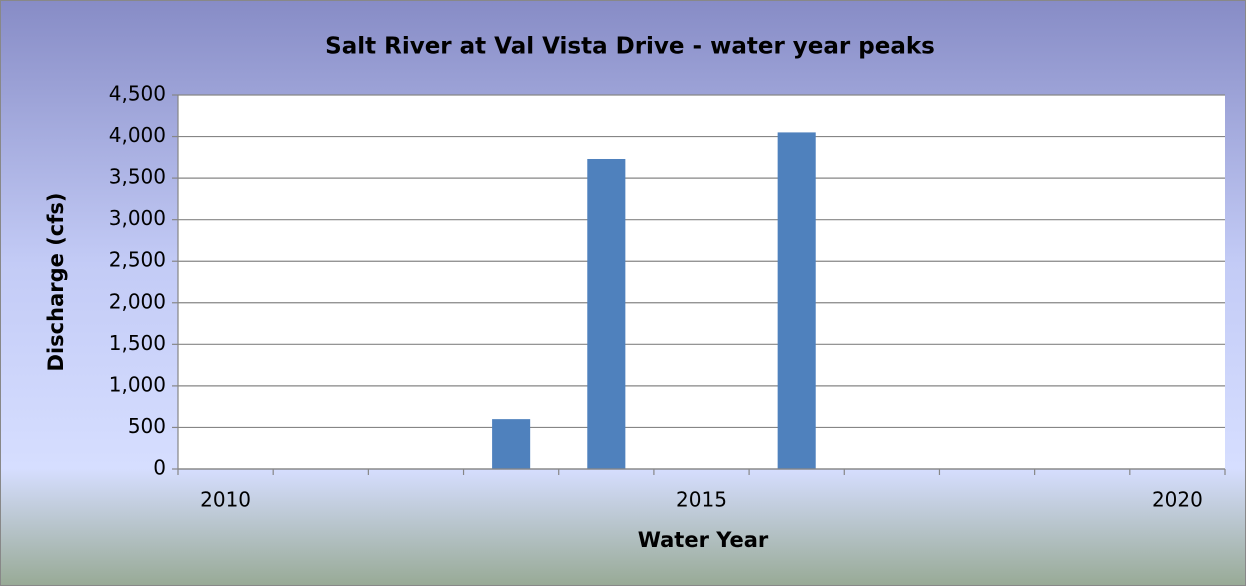 The image size is (1246, 586). I want to click on y-axis-title: Discharge (cfs), so click(56, 282).